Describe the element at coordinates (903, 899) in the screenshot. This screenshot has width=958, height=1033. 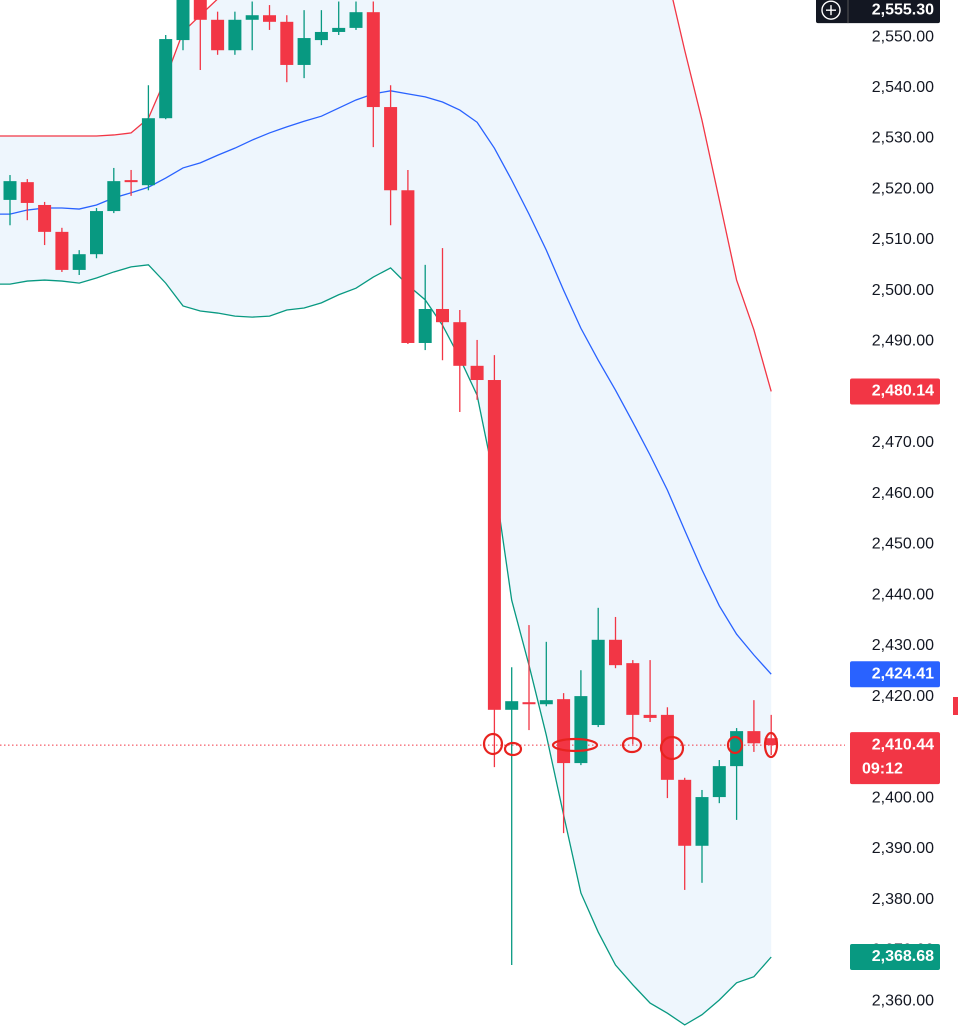
I see `y-tick-label: 2,380.00` at that location.